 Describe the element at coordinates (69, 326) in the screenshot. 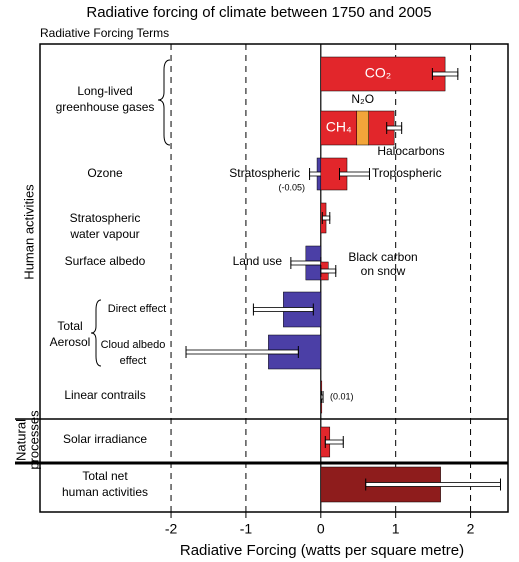

I see `category-label: Total` at that location.